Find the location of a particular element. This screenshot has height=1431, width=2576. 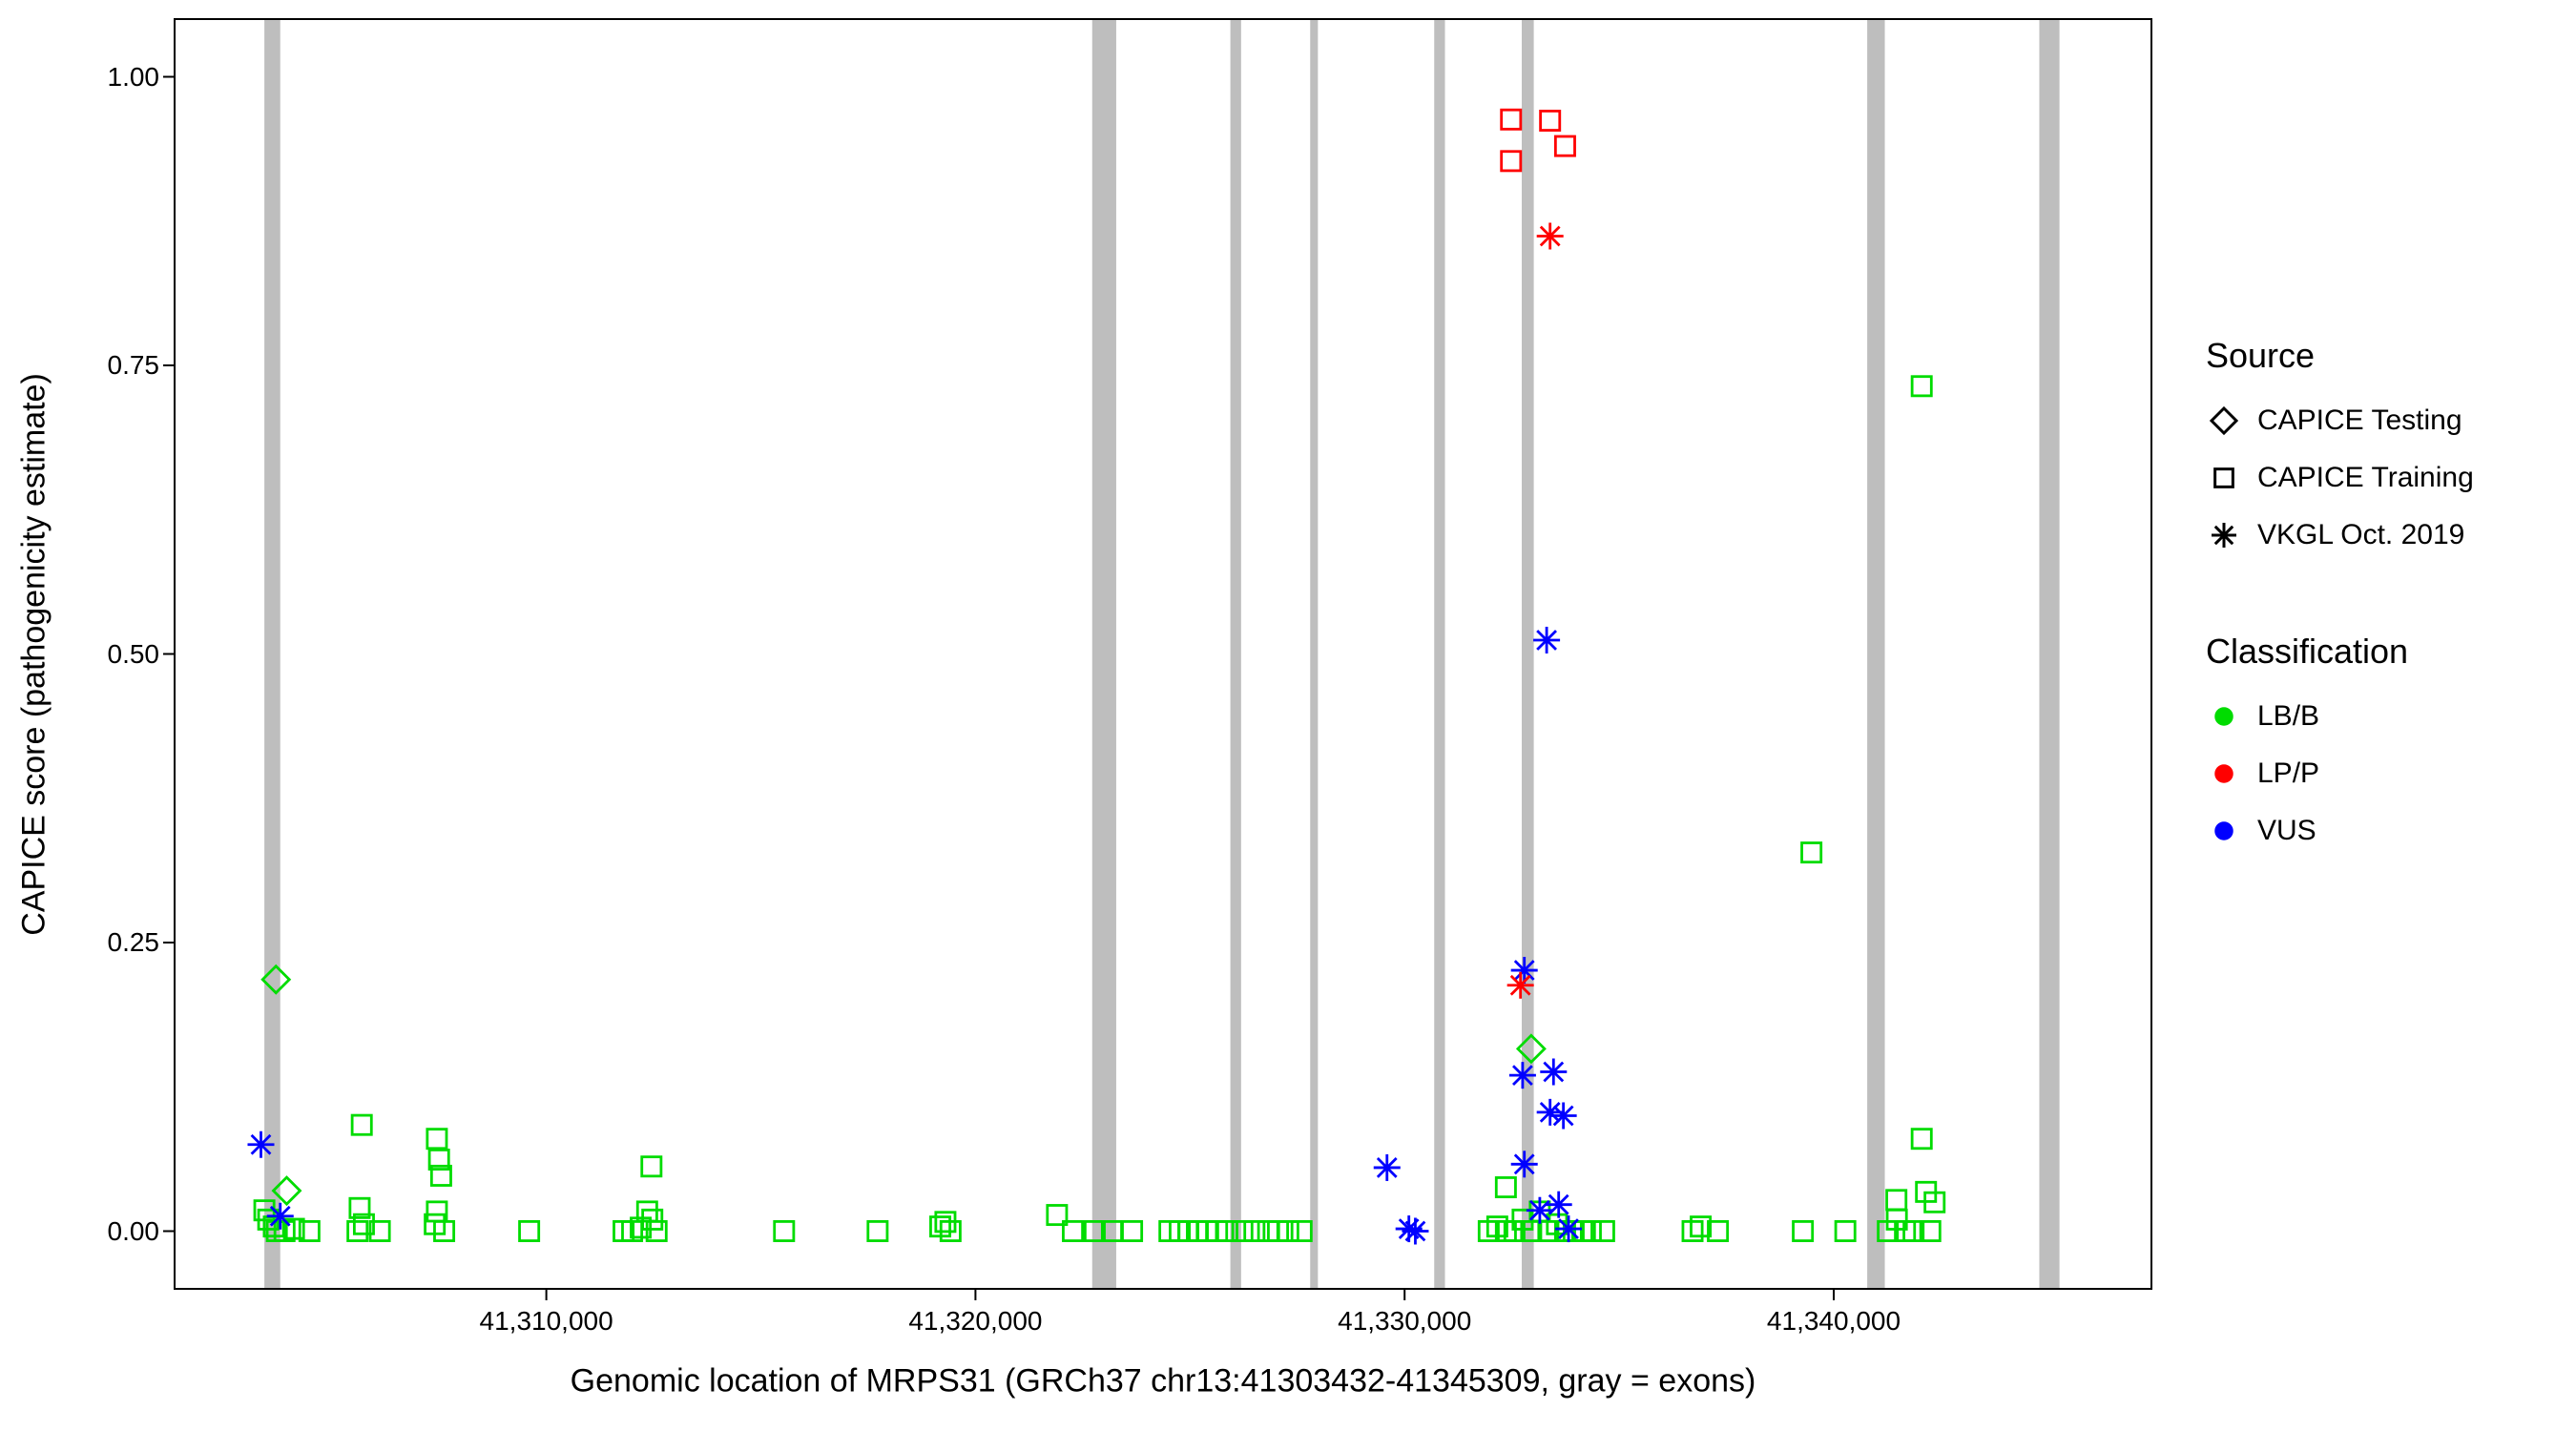

x-tick-label: 41,320,000 is located at coordinates (975, 1321).